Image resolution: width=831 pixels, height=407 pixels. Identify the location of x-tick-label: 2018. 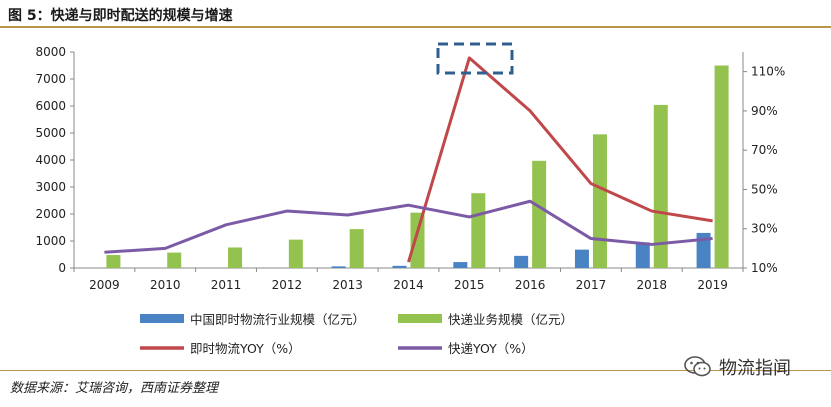
(651, 285).